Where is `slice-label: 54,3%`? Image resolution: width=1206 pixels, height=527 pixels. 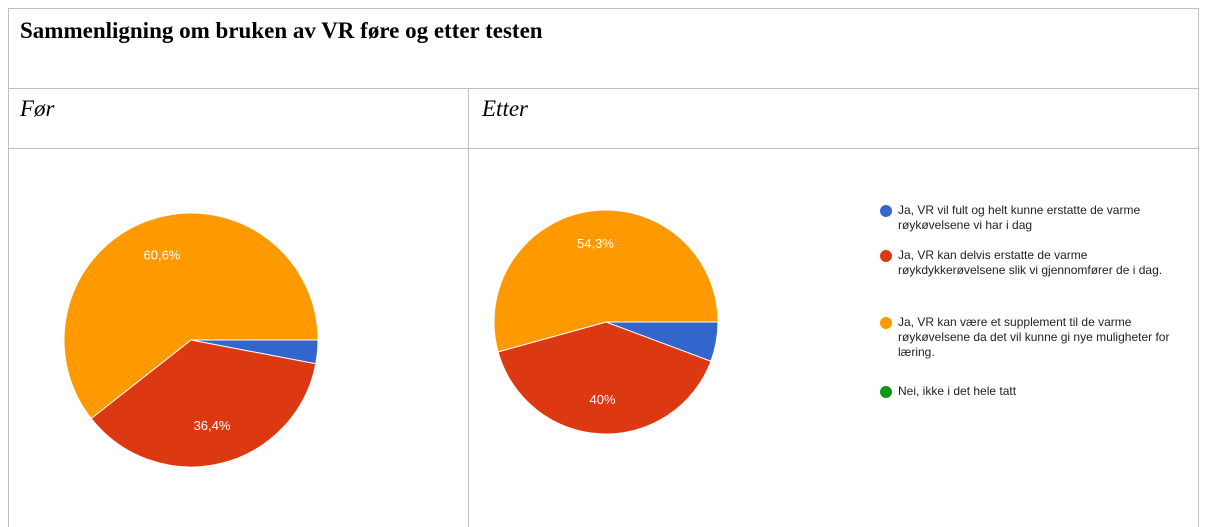 slice-label: 54,3% is located at coordinates (595, 243).